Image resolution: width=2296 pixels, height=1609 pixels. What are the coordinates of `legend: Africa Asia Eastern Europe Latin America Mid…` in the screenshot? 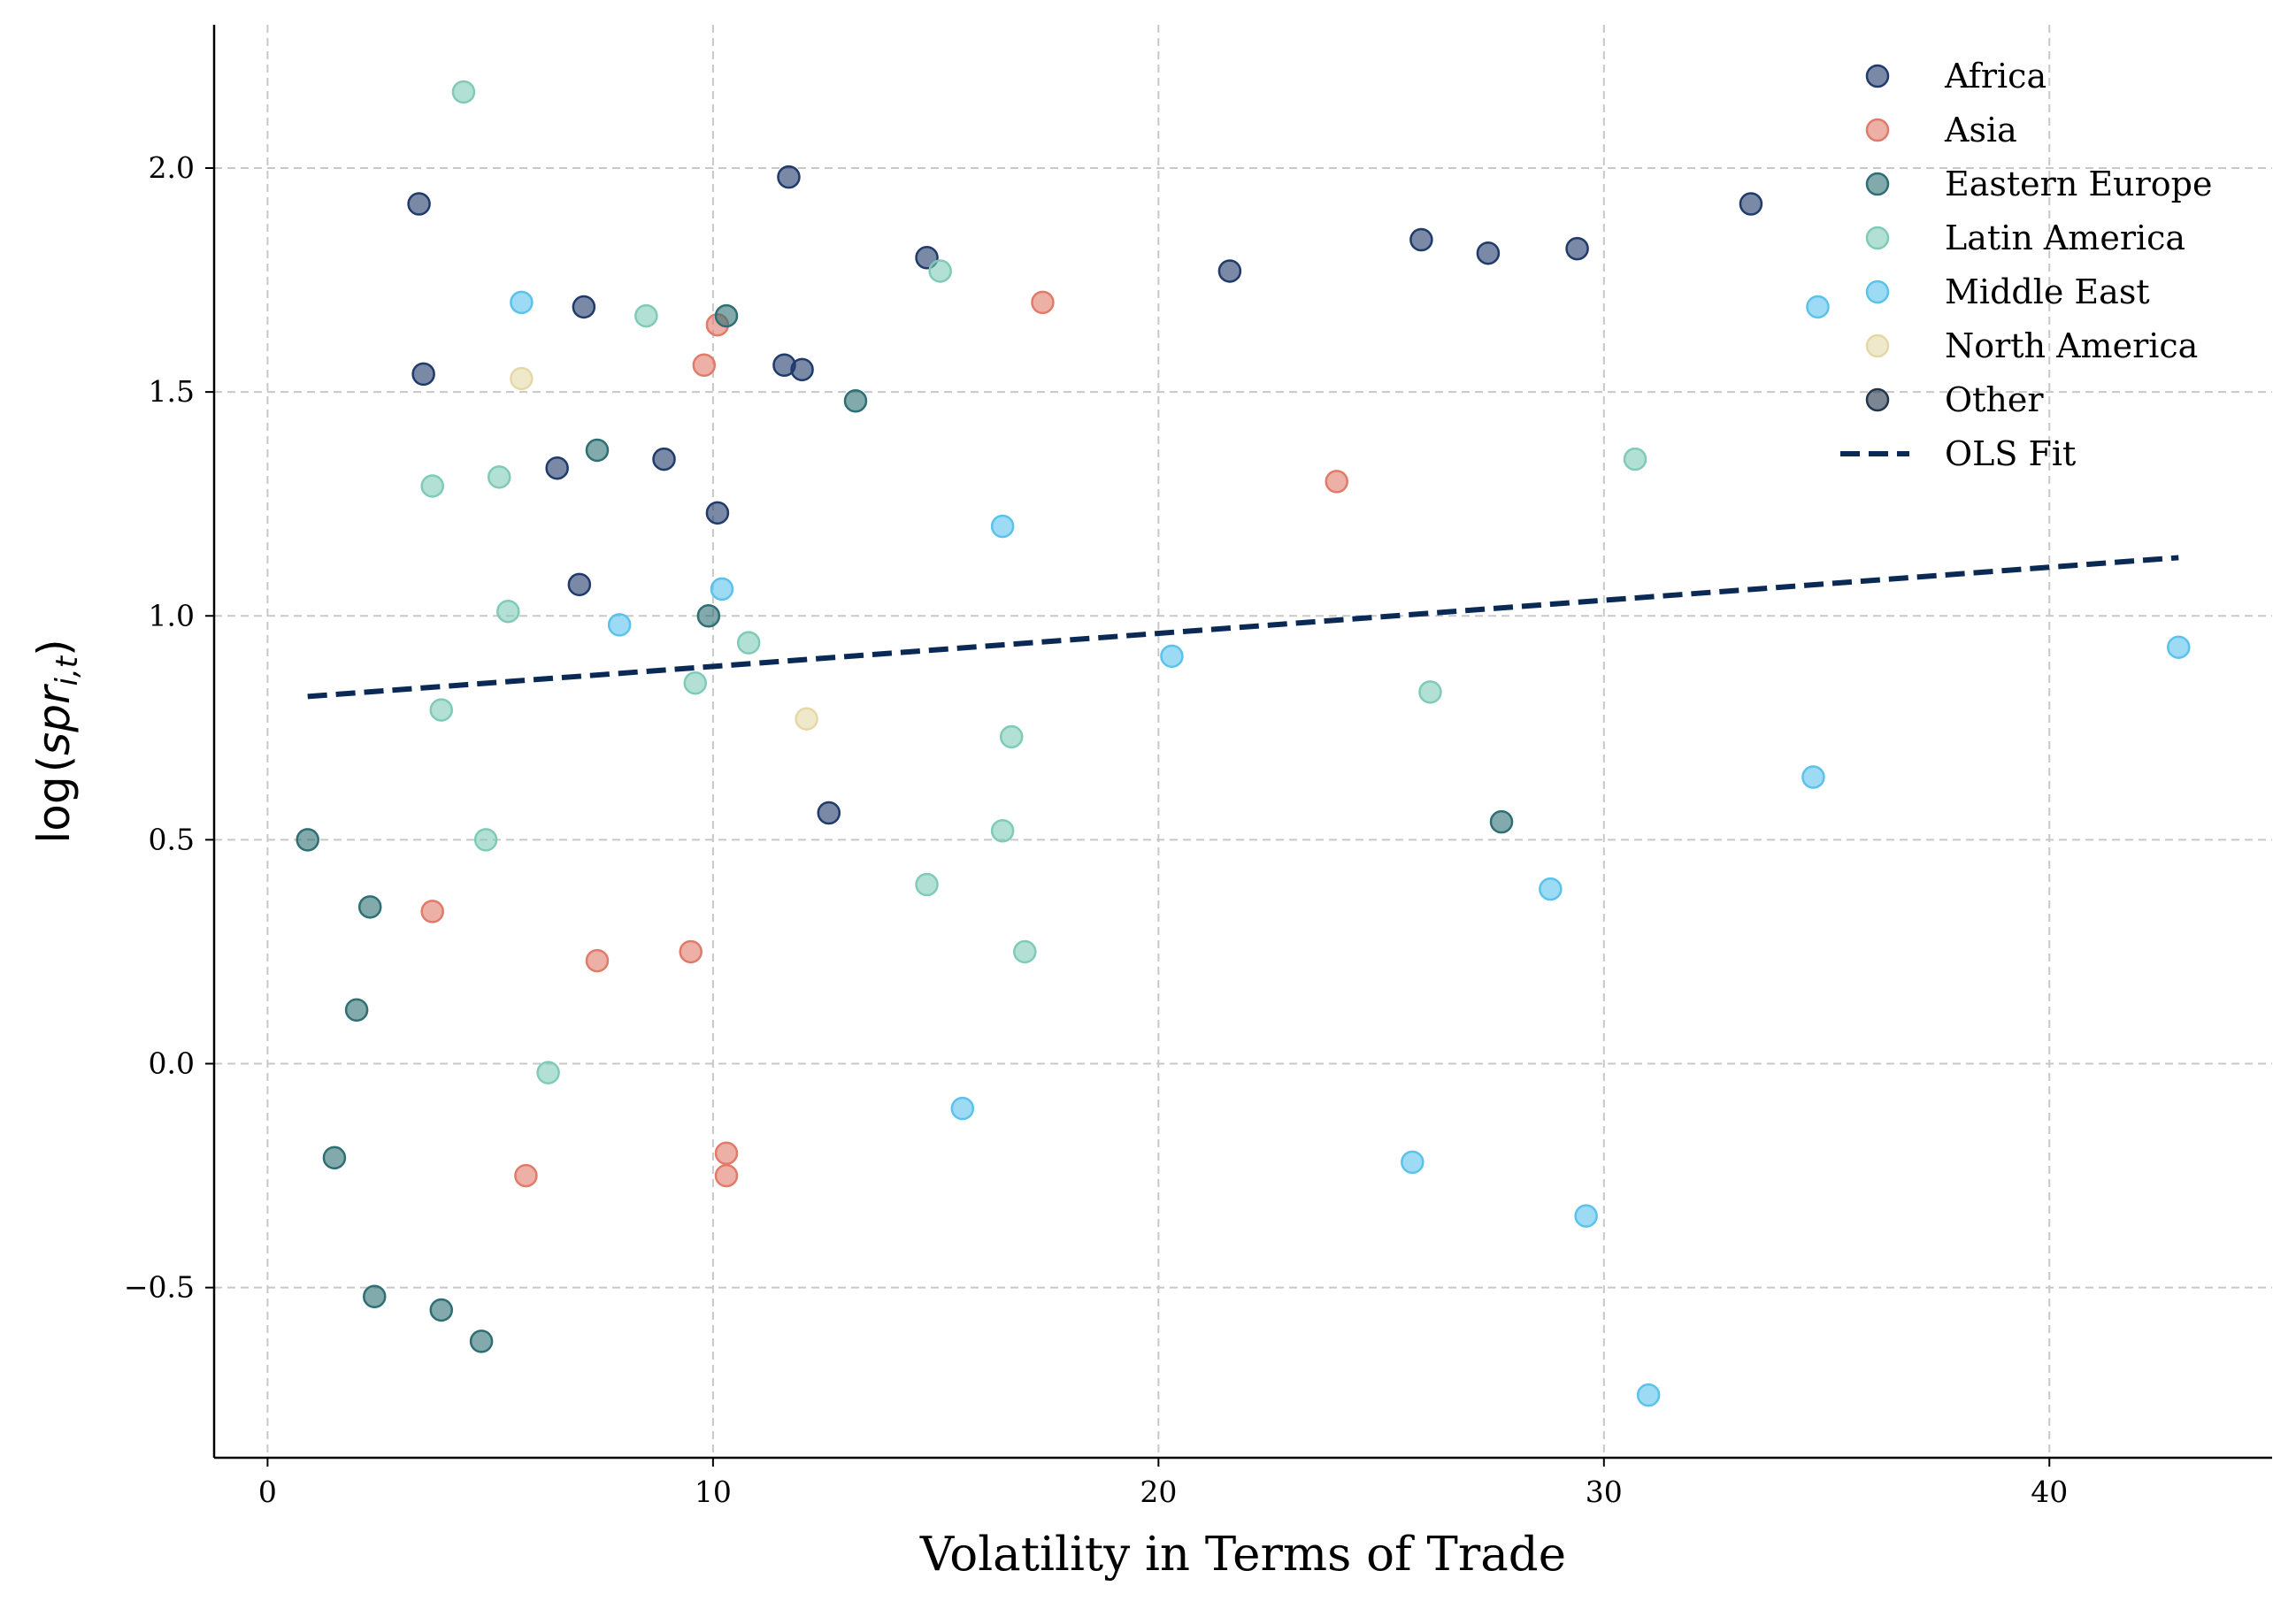 It's located at (2026, 265).